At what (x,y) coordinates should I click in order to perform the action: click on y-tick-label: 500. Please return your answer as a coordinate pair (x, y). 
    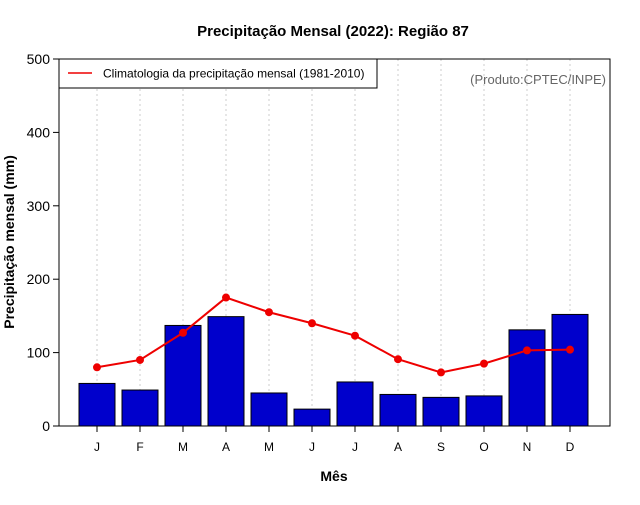
    Looking at the image, I should click on (39, 59).